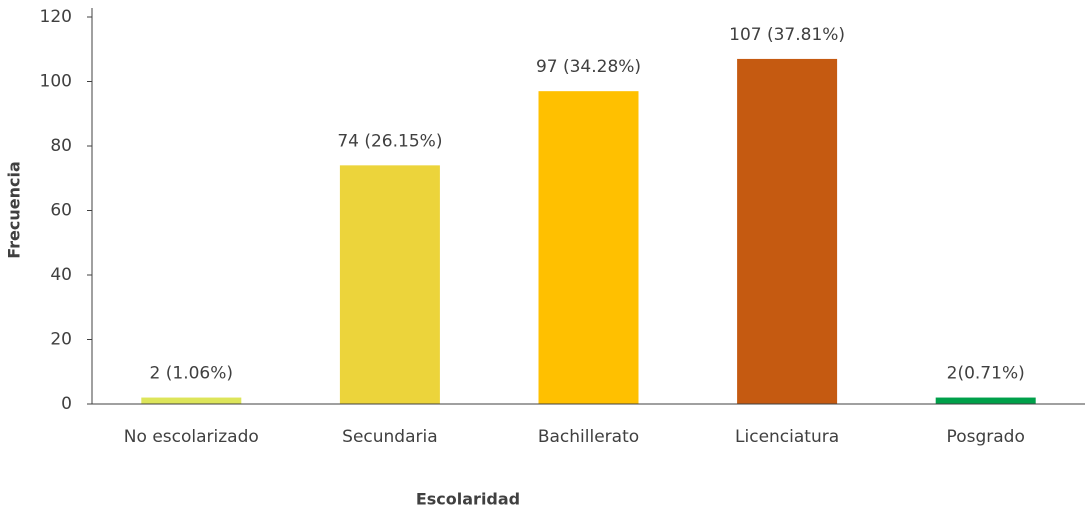 This screenshot has width=1089, height=517. What do you see at coordinates (986, 374) in the screenshot?
I see `data-label: 2(0.71%)` at bounding box center [986, 374].